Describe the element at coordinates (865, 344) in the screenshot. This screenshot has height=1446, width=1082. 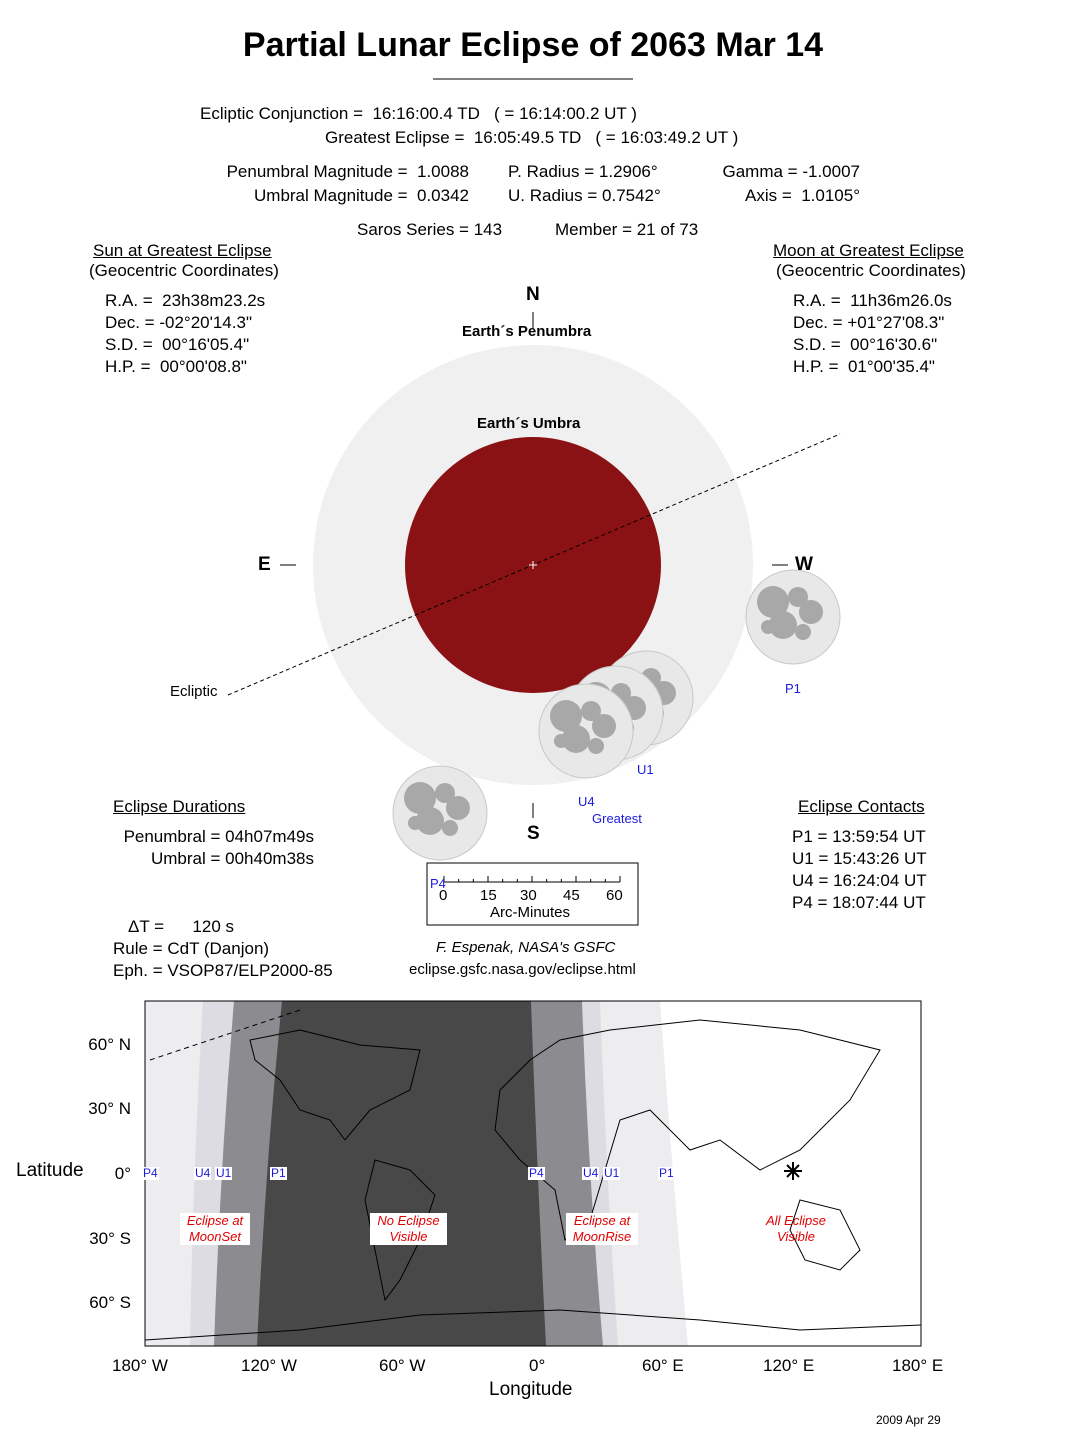
I see `moon-sd: S.D. = 00°16'30.6"` at that location.